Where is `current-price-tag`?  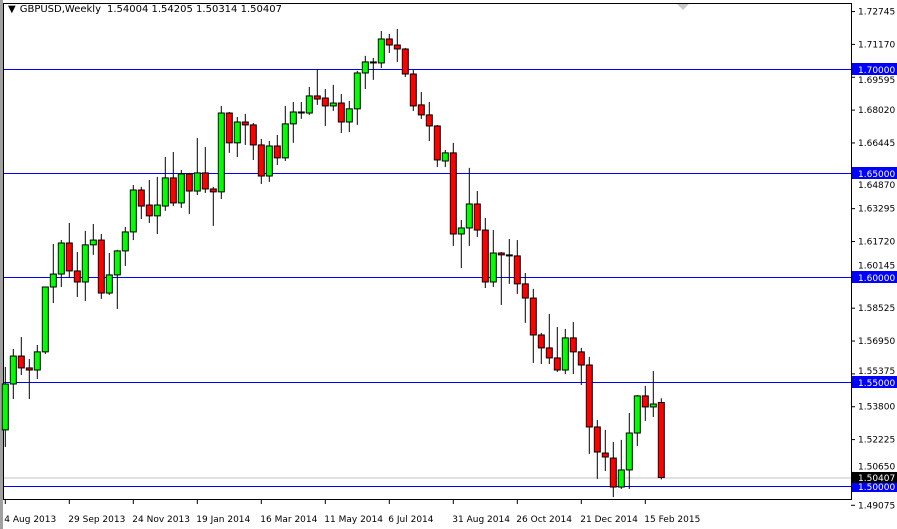 current-price-tag is located at coordinates (874, 477).